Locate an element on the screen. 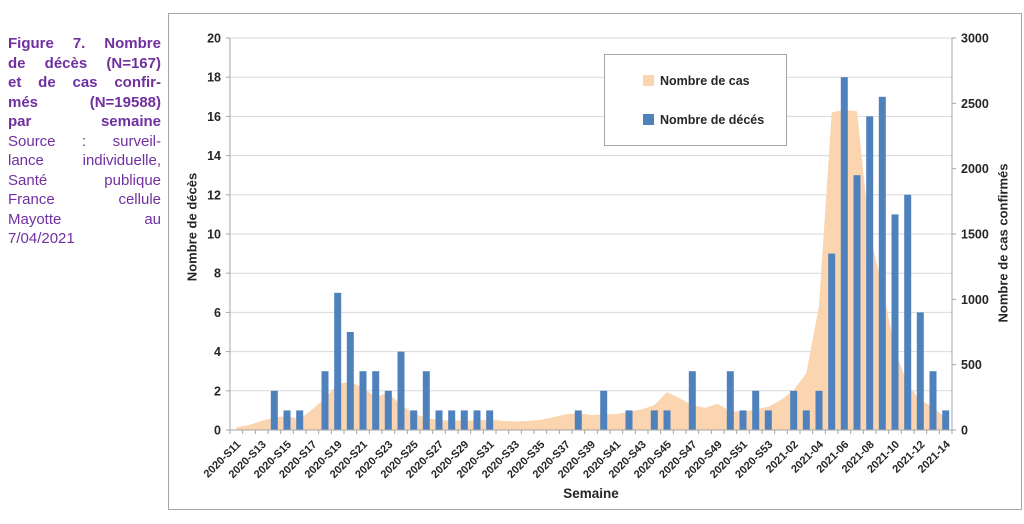 The image size is (1024, 524). right-axis-tick-label: 1000 is located at coordinates (975, 300).